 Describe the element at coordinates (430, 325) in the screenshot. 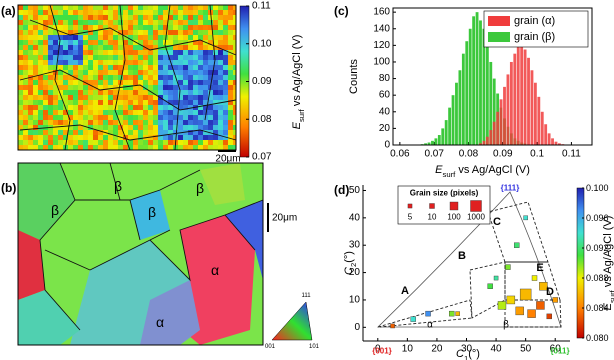

I see `phase-label: α` at that location.